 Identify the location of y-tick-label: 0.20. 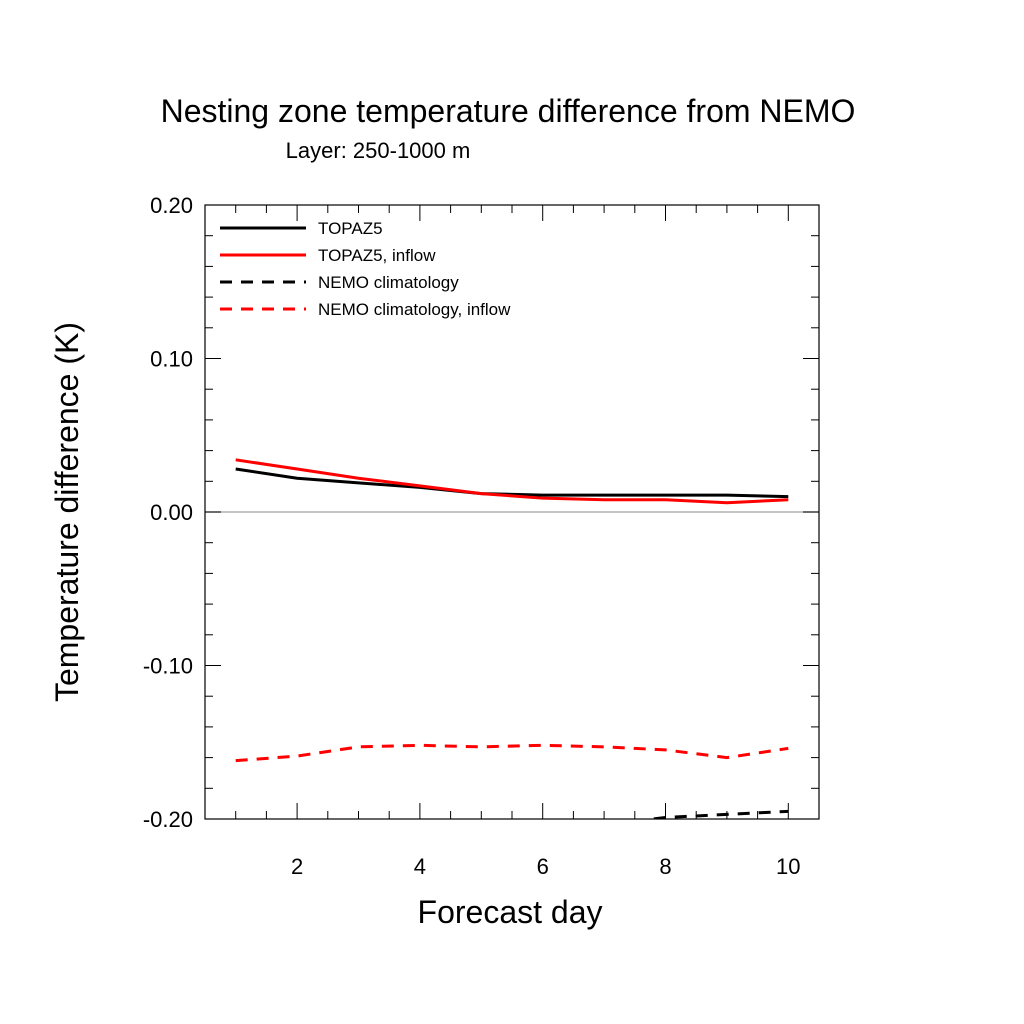
(171, 205).